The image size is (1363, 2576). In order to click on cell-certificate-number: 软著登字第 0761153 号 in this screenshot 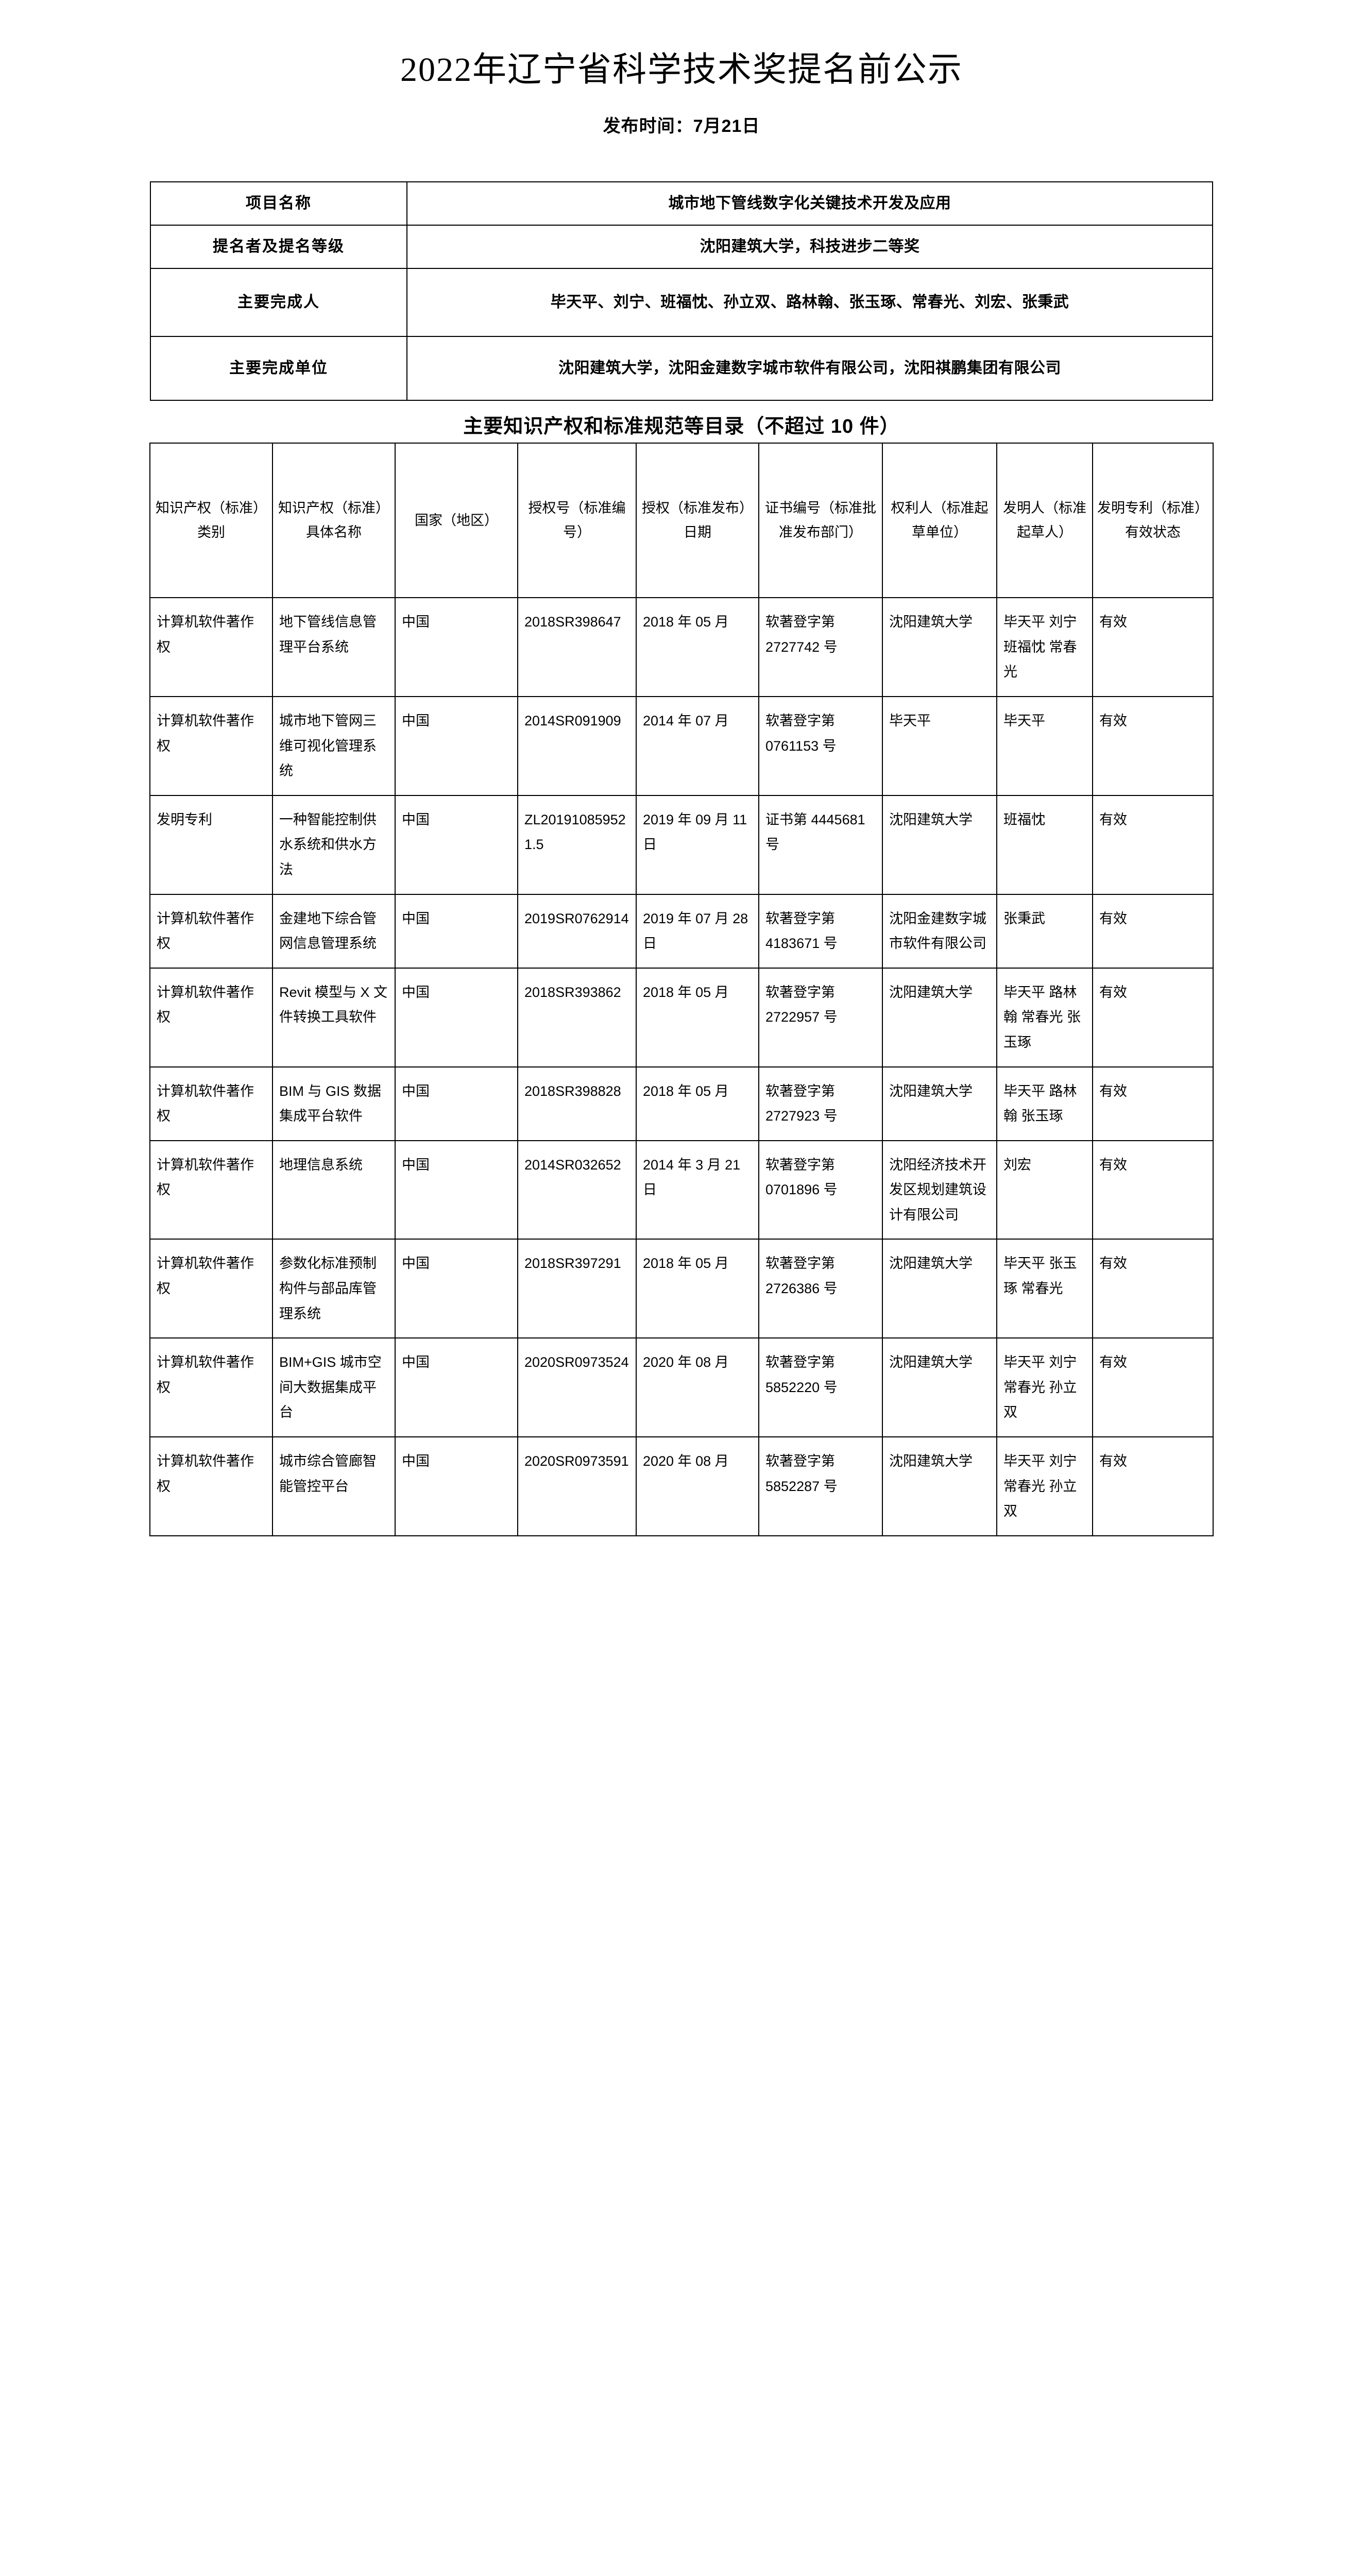, I will do `click(820, 746)`.